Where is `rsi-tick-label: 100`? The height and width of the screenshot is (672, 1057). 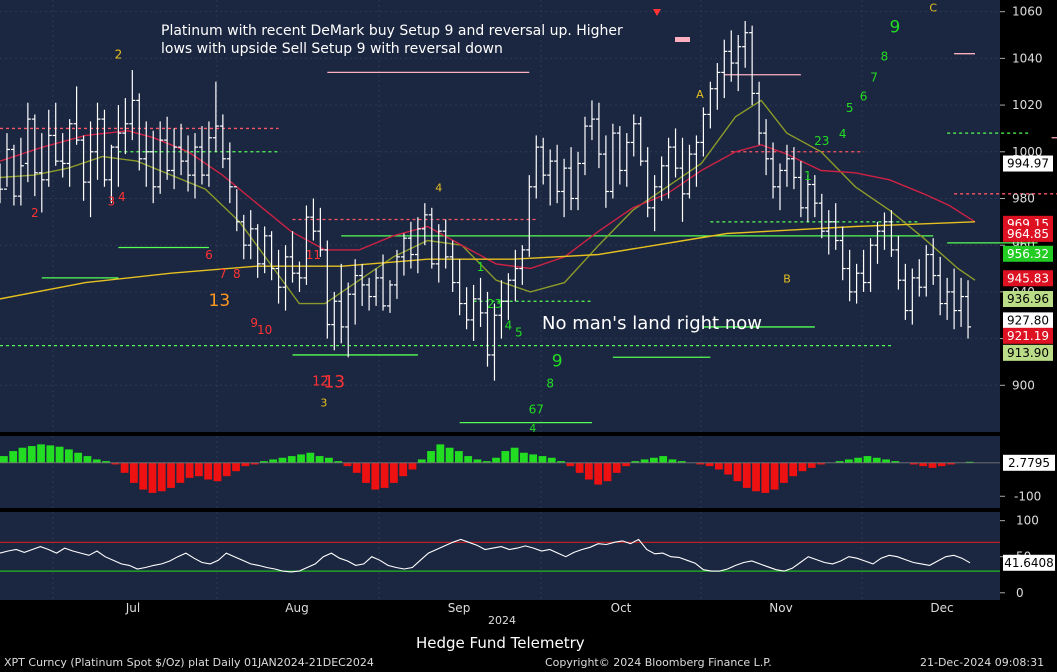
rsi-tick-label: 100 is located at coordinates (1027, 521).